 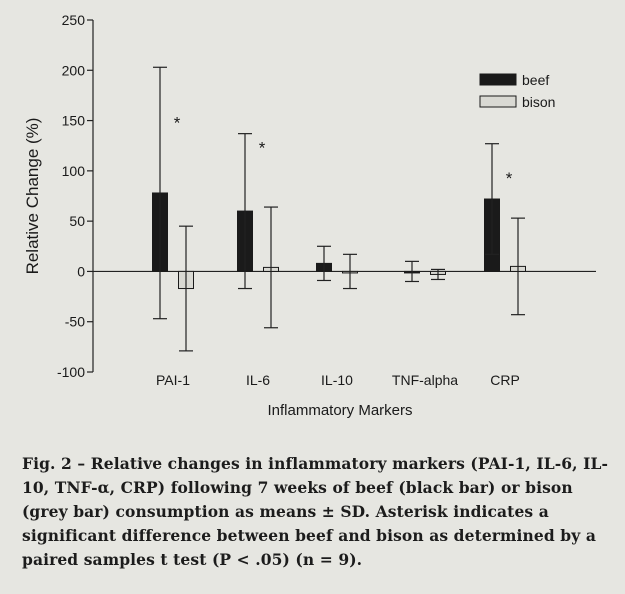 What do you see at coordinates (74, 121) in the screenshot?
I see `y-tick-label: 150` at bounding box center [74, 121].